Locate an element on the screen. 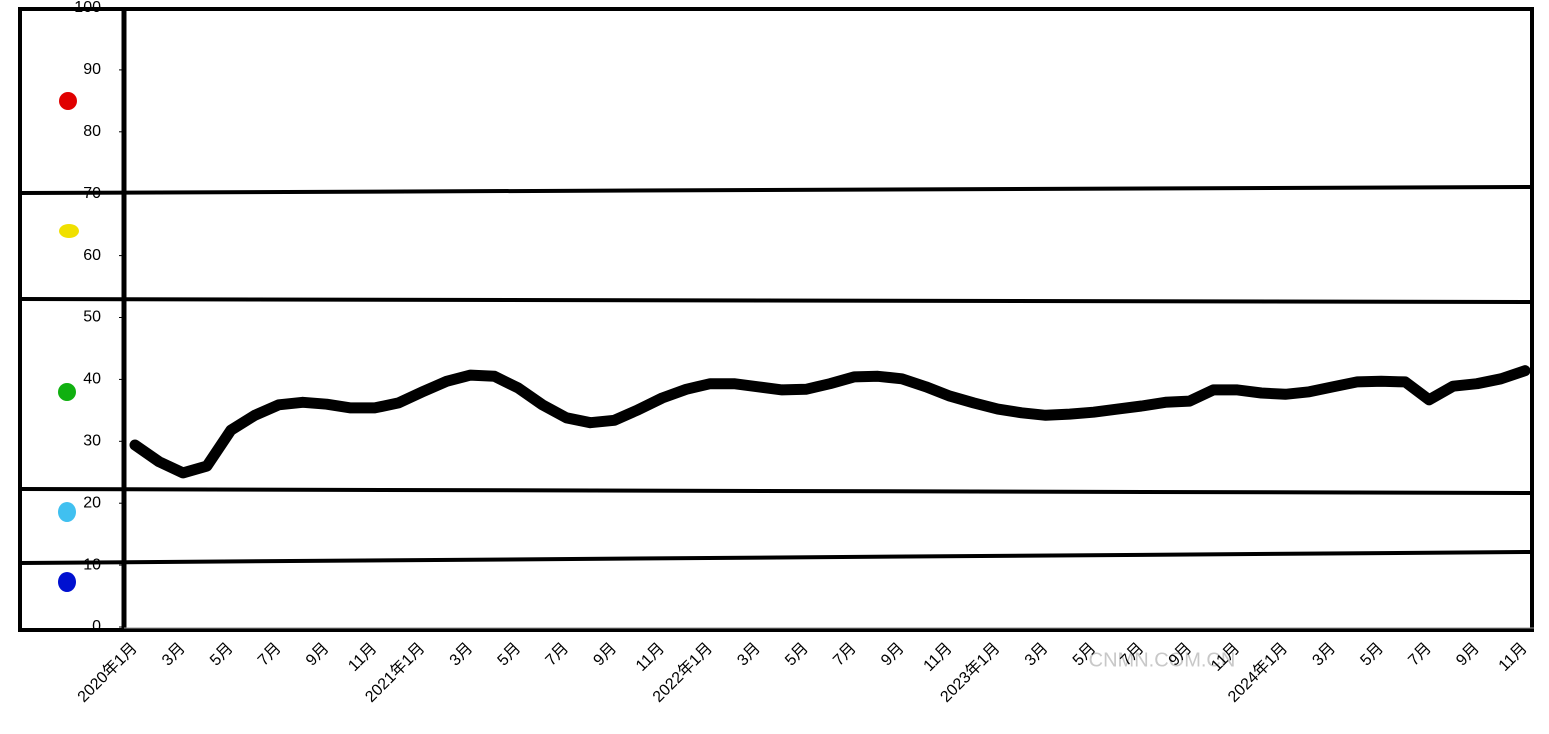  x-tick-label: 2020年1月 is located at coordinates (107, 672).